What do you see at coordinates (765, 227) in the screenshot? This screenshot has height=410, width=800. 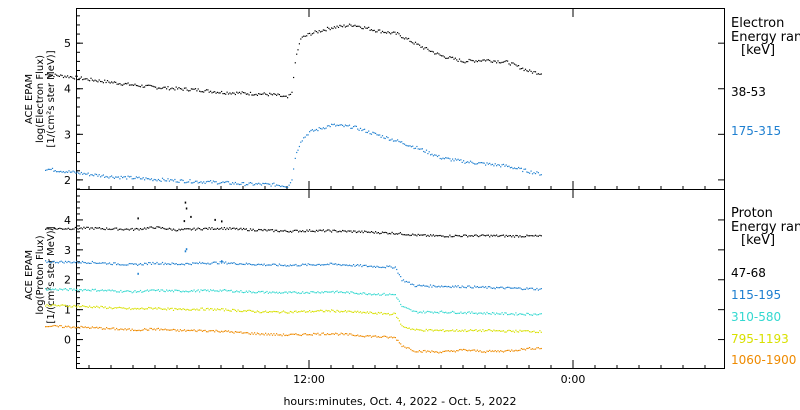 I see `proton-legend-title-2: Energy range` at bounding box center [765, 227].